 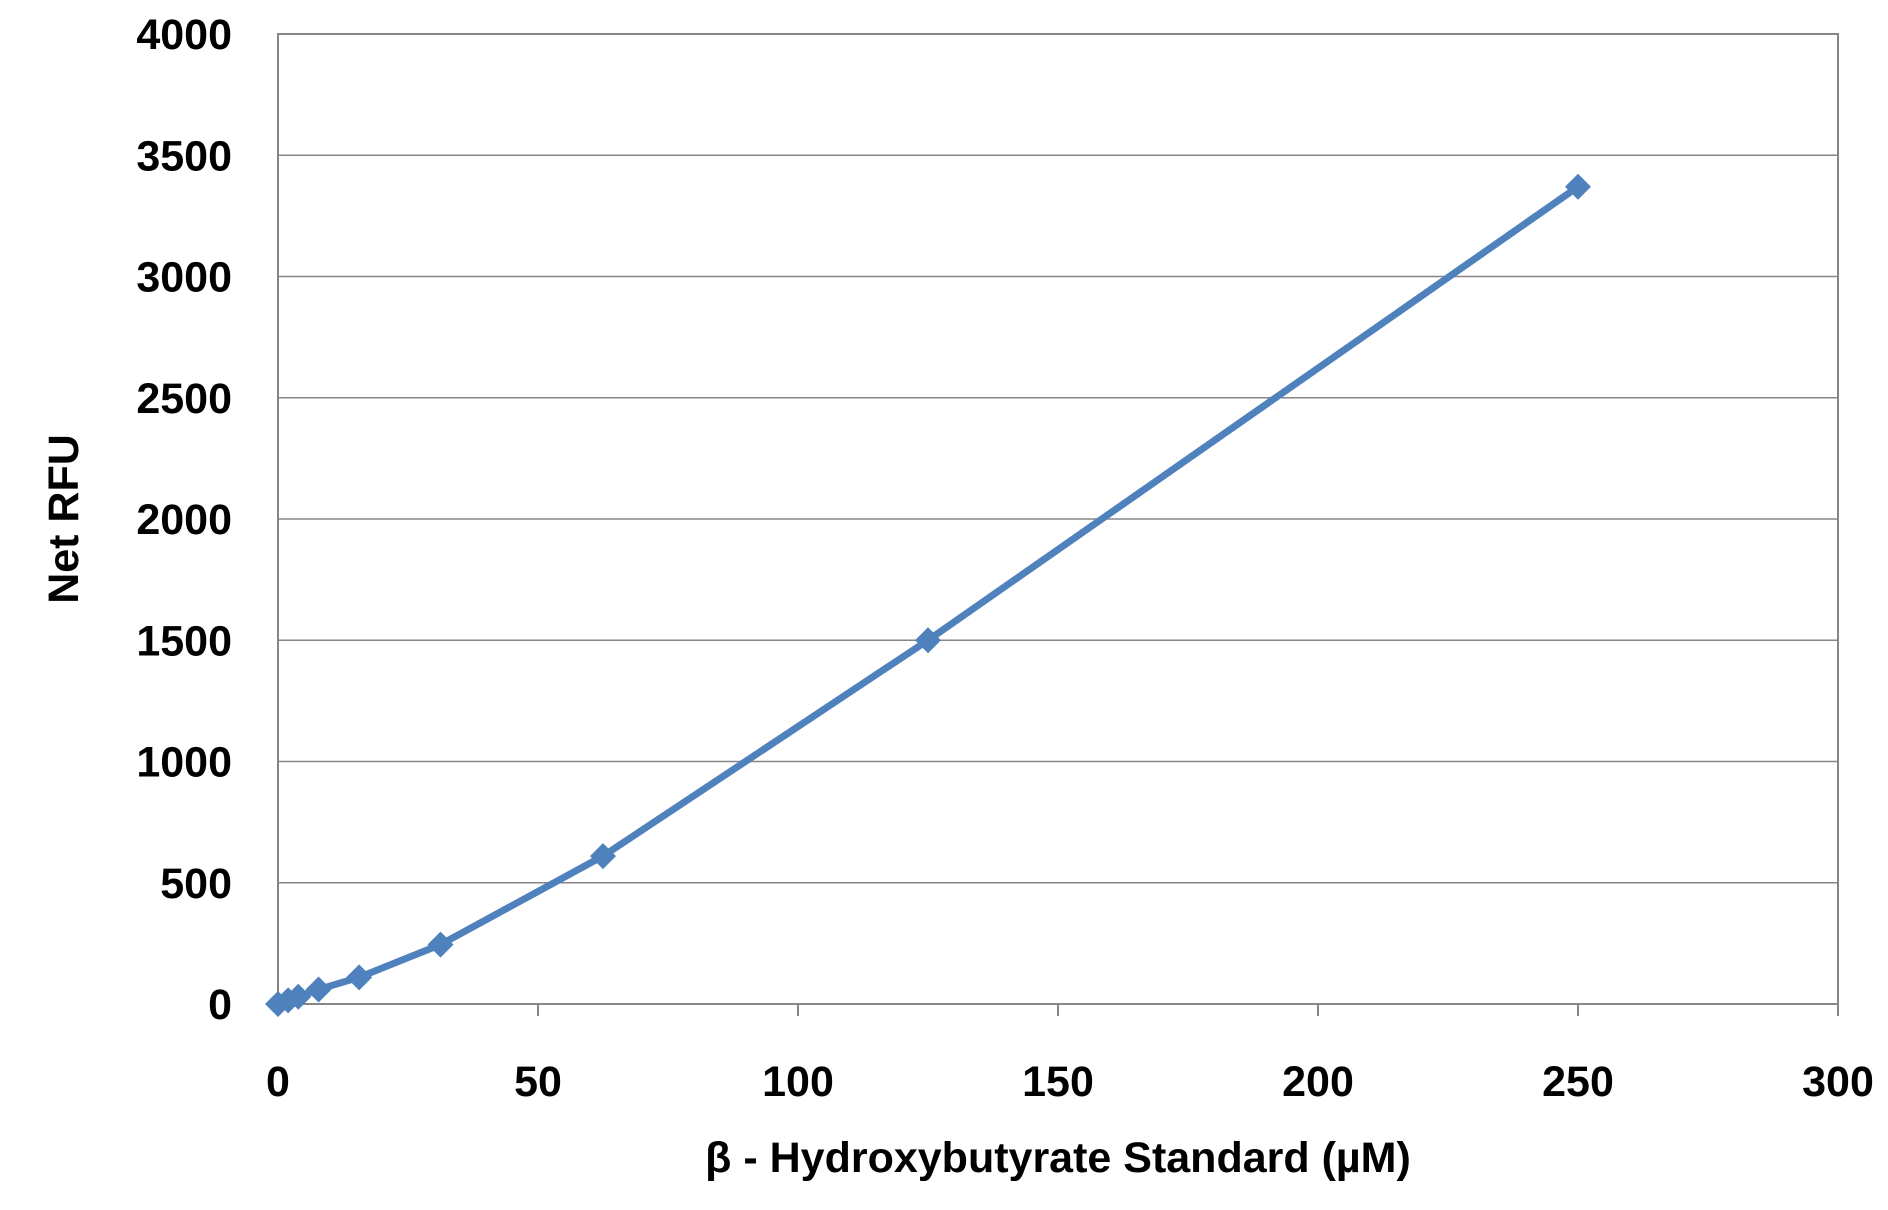 I want to click on y-tick-label: 3000, so click(x=184, y=278).